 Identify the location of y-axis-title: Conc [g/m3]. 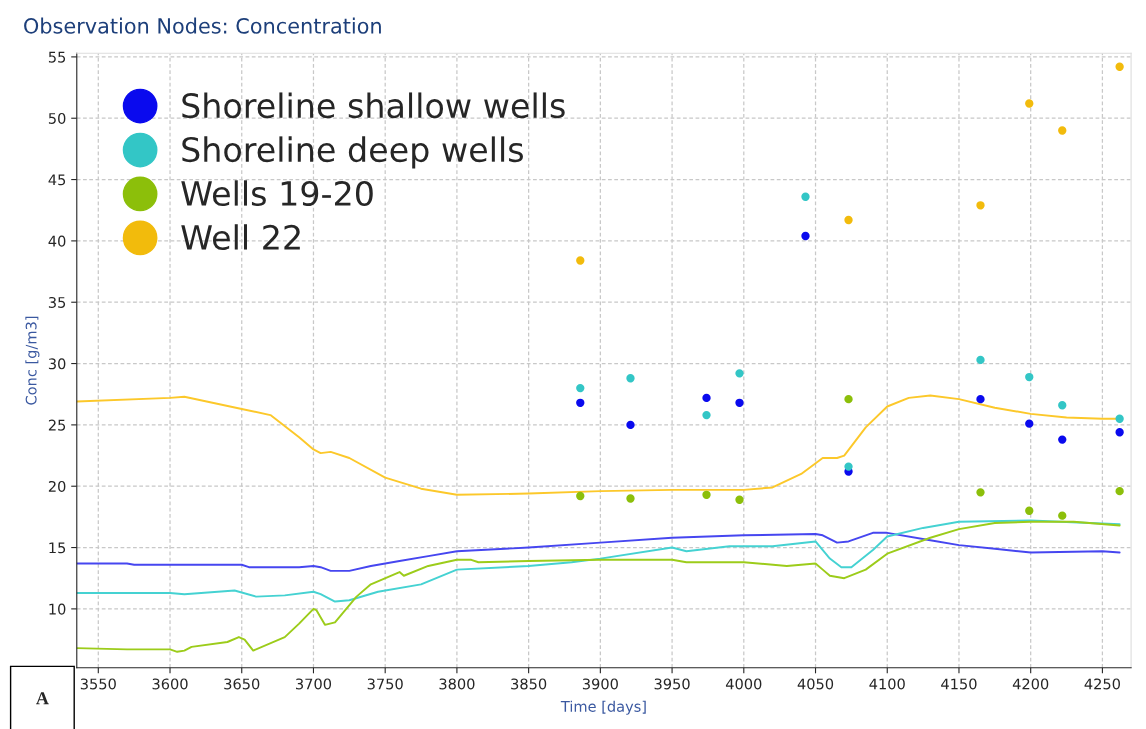
(32, 360).